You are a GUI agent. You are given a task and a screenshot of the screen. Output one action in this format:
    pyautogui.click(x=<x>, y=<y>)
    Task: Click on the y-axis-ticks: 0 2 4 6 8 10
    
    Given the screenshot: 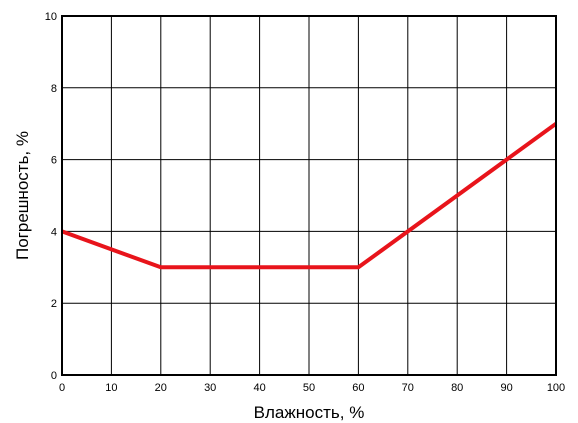 What is the action you would take?
    pyautogui.click(x=51, y=196)
    